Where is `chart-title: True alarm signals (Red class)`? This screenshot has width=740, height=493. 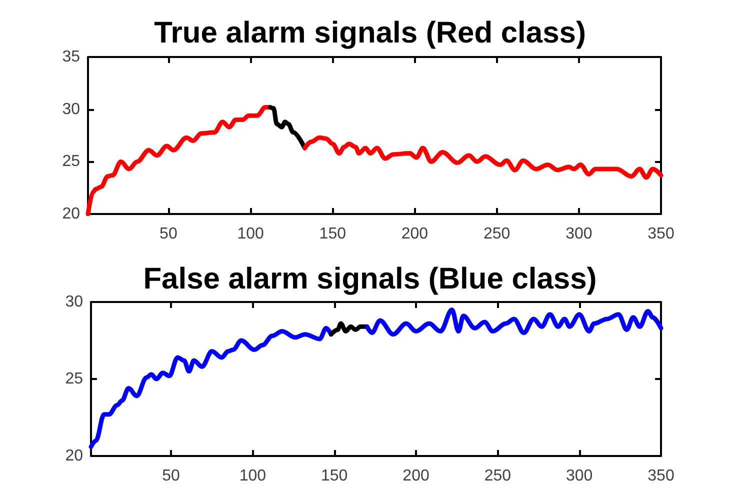
chart-title: True alarm signals (Red class) is located at coordinates (370, 33).